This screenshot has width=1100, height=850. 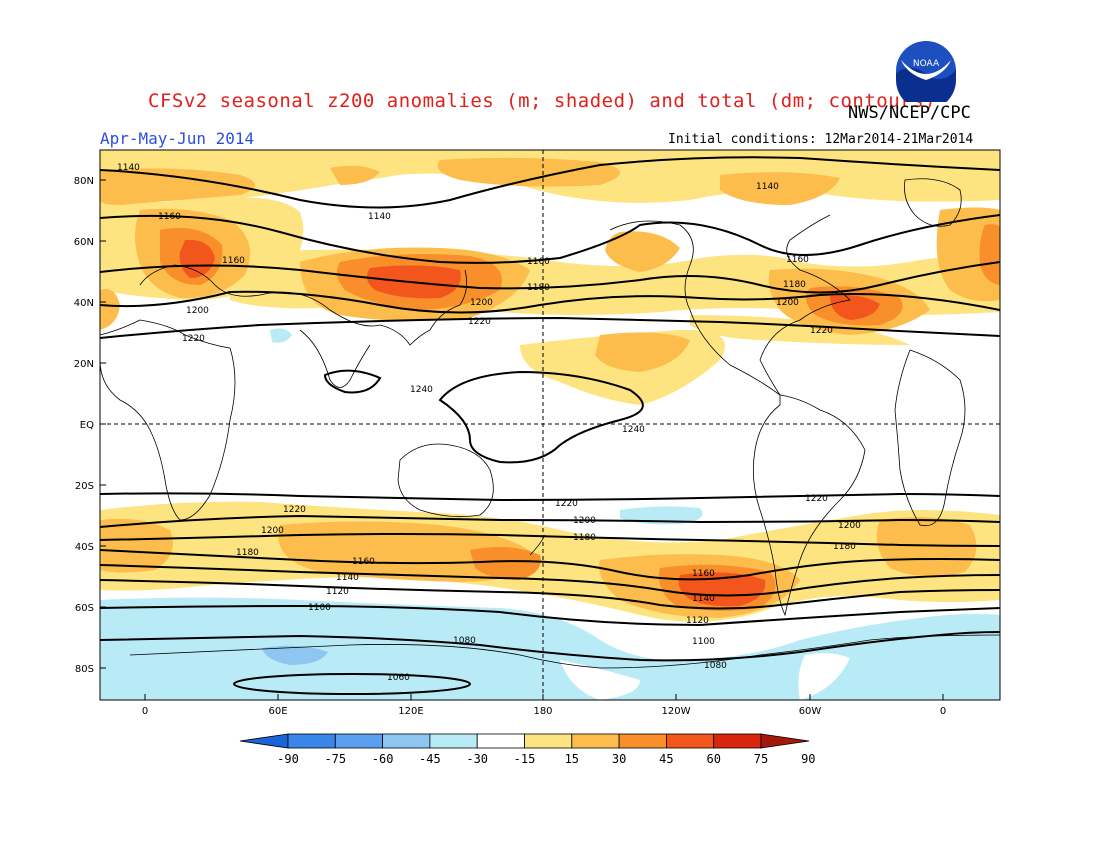 I want to click on svg-text: 60S, so click(x=84, y=608).